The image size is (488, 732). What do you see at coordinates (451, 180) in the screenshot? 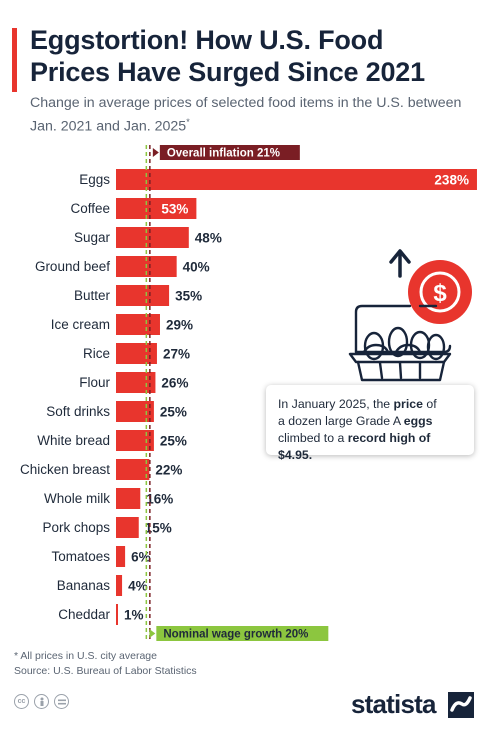
I see `value-label: 238%` at bounding box center [451, 180].